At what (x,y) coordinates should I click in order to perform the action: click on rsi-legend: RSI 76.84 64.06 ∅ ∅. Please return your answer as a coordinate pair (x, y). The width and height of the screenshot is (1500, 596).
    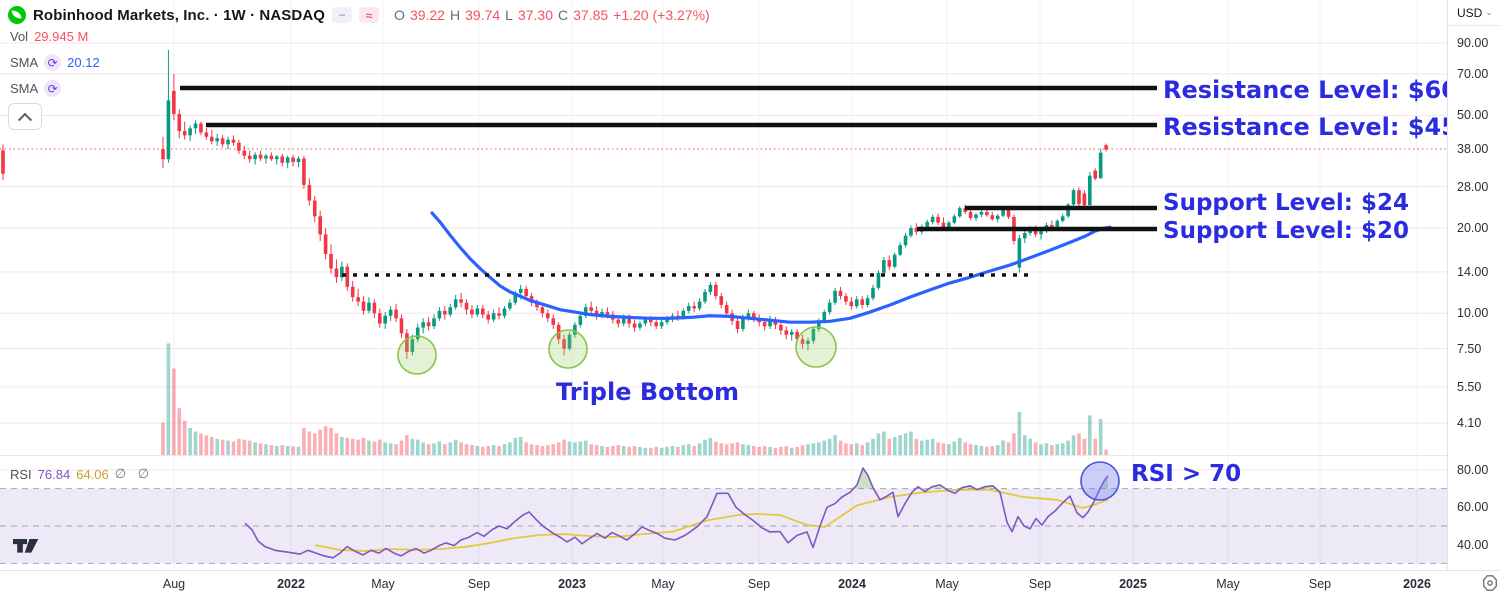
    Looking at the image, I should click on (81, 474).